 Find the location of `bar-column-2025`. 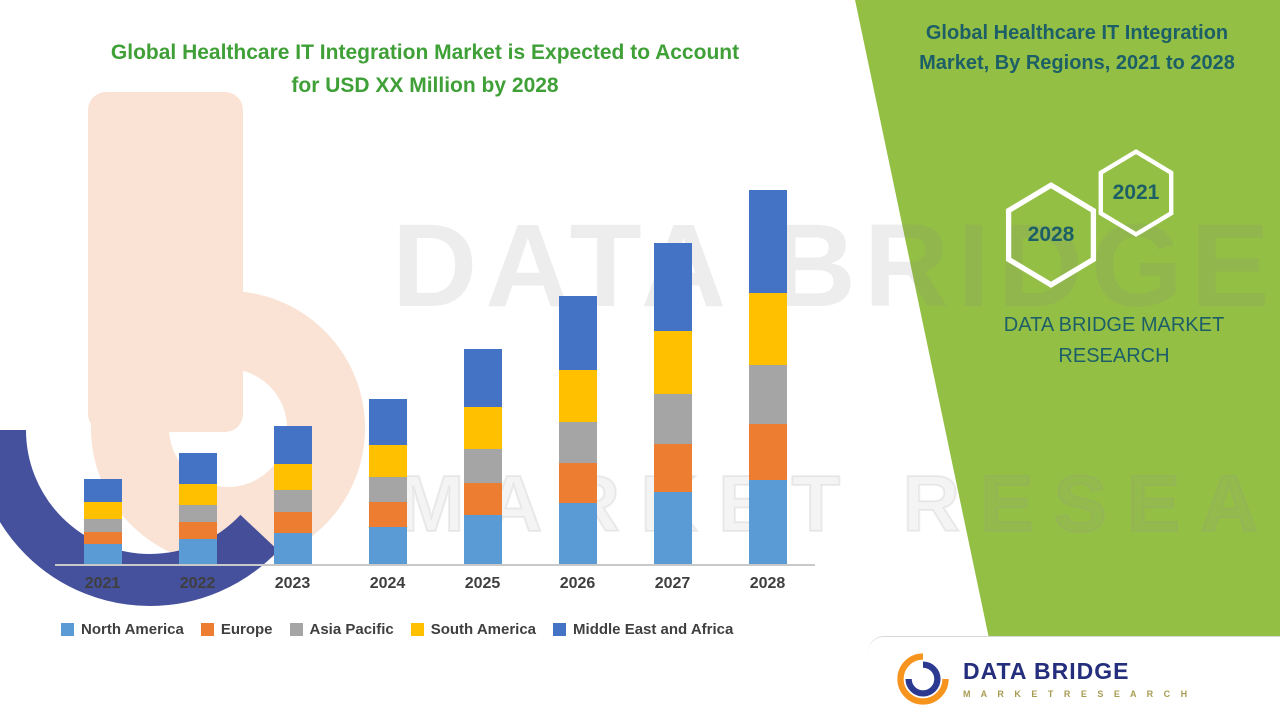

bar-column-2025 is located at coordinates (482, 456).